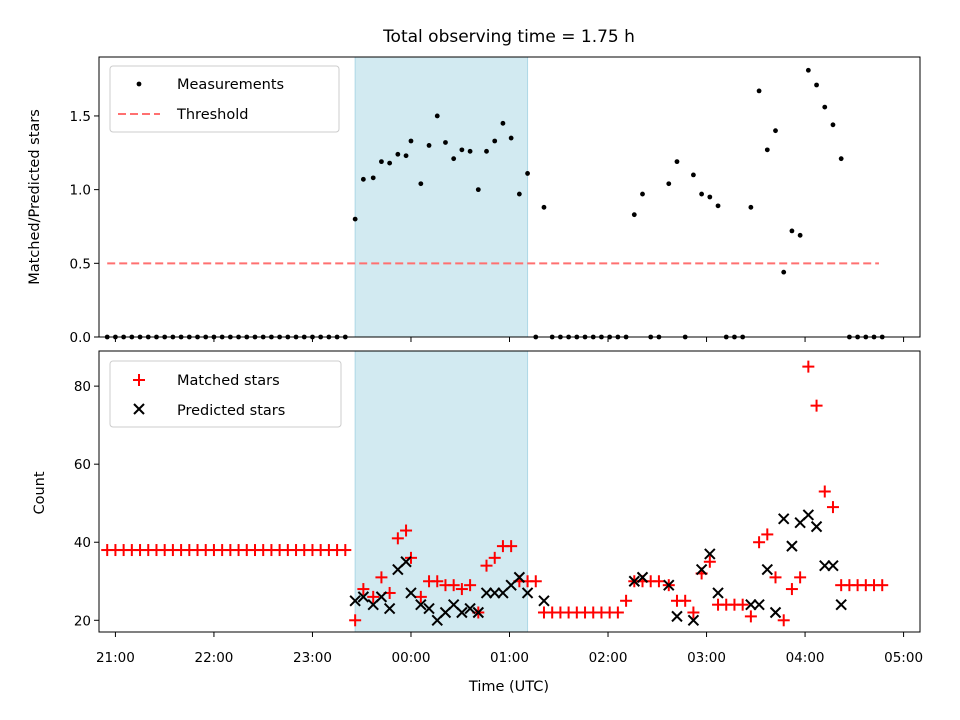  What do you see at coordinates (82, 543) in the screenshot?
I see `bottom-y-tick-label: 40` at bounding box center [82, 543].